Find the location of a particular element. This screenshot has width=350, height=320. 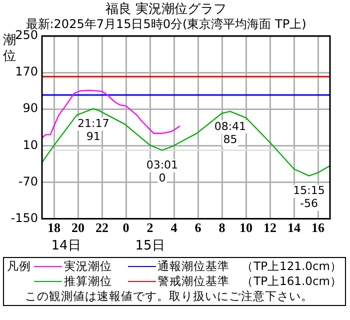

x-tick-label: 10 is located at coordinates (246, 227).